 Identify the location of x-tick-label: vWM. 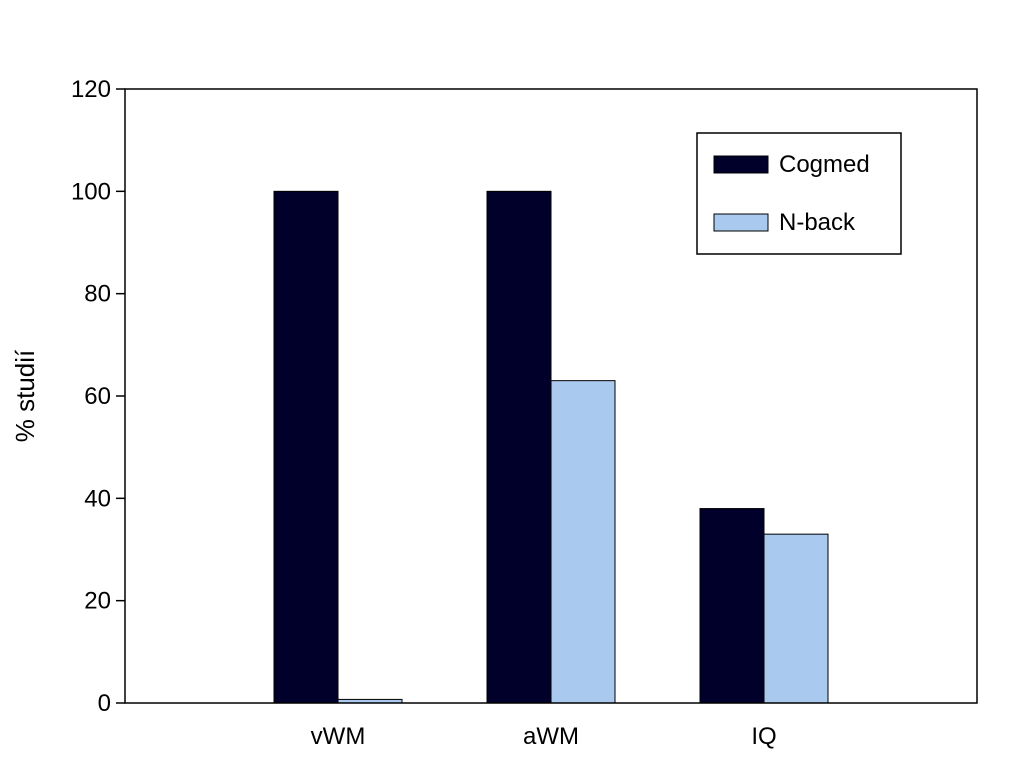
(338, 736).